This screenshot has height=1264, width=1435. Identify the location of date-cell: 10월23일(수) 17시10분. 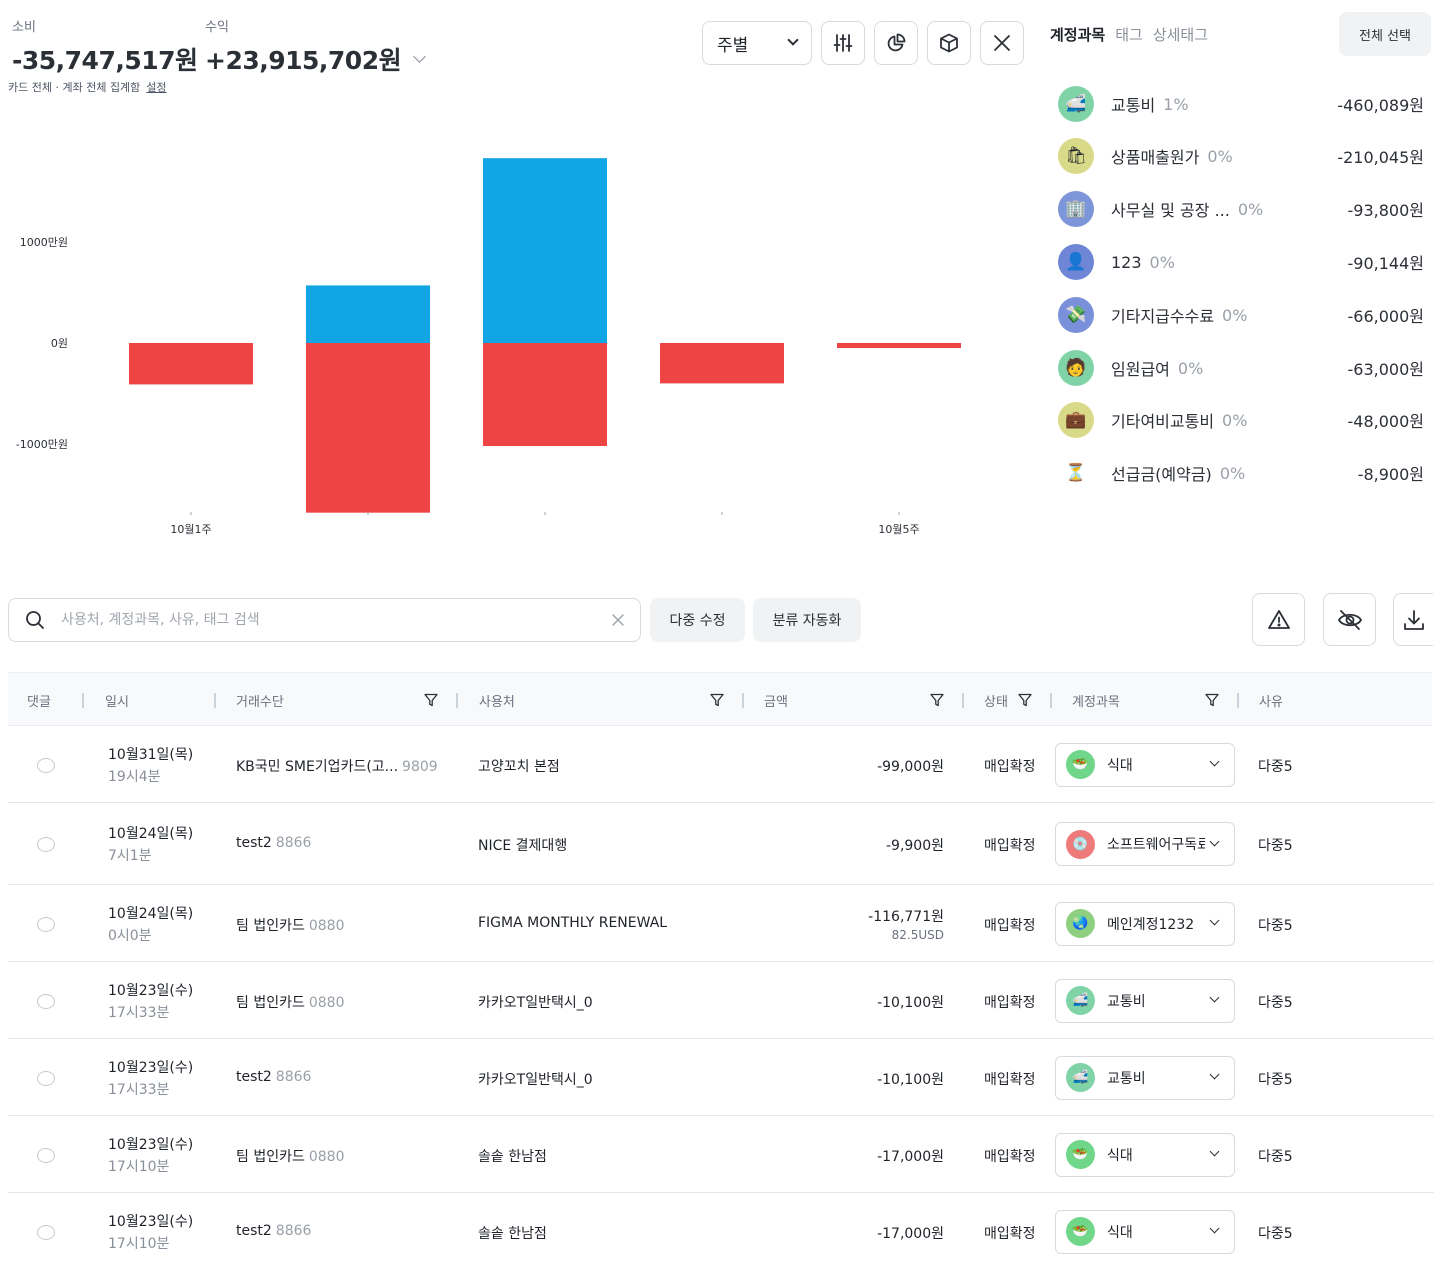
(150, 1232).